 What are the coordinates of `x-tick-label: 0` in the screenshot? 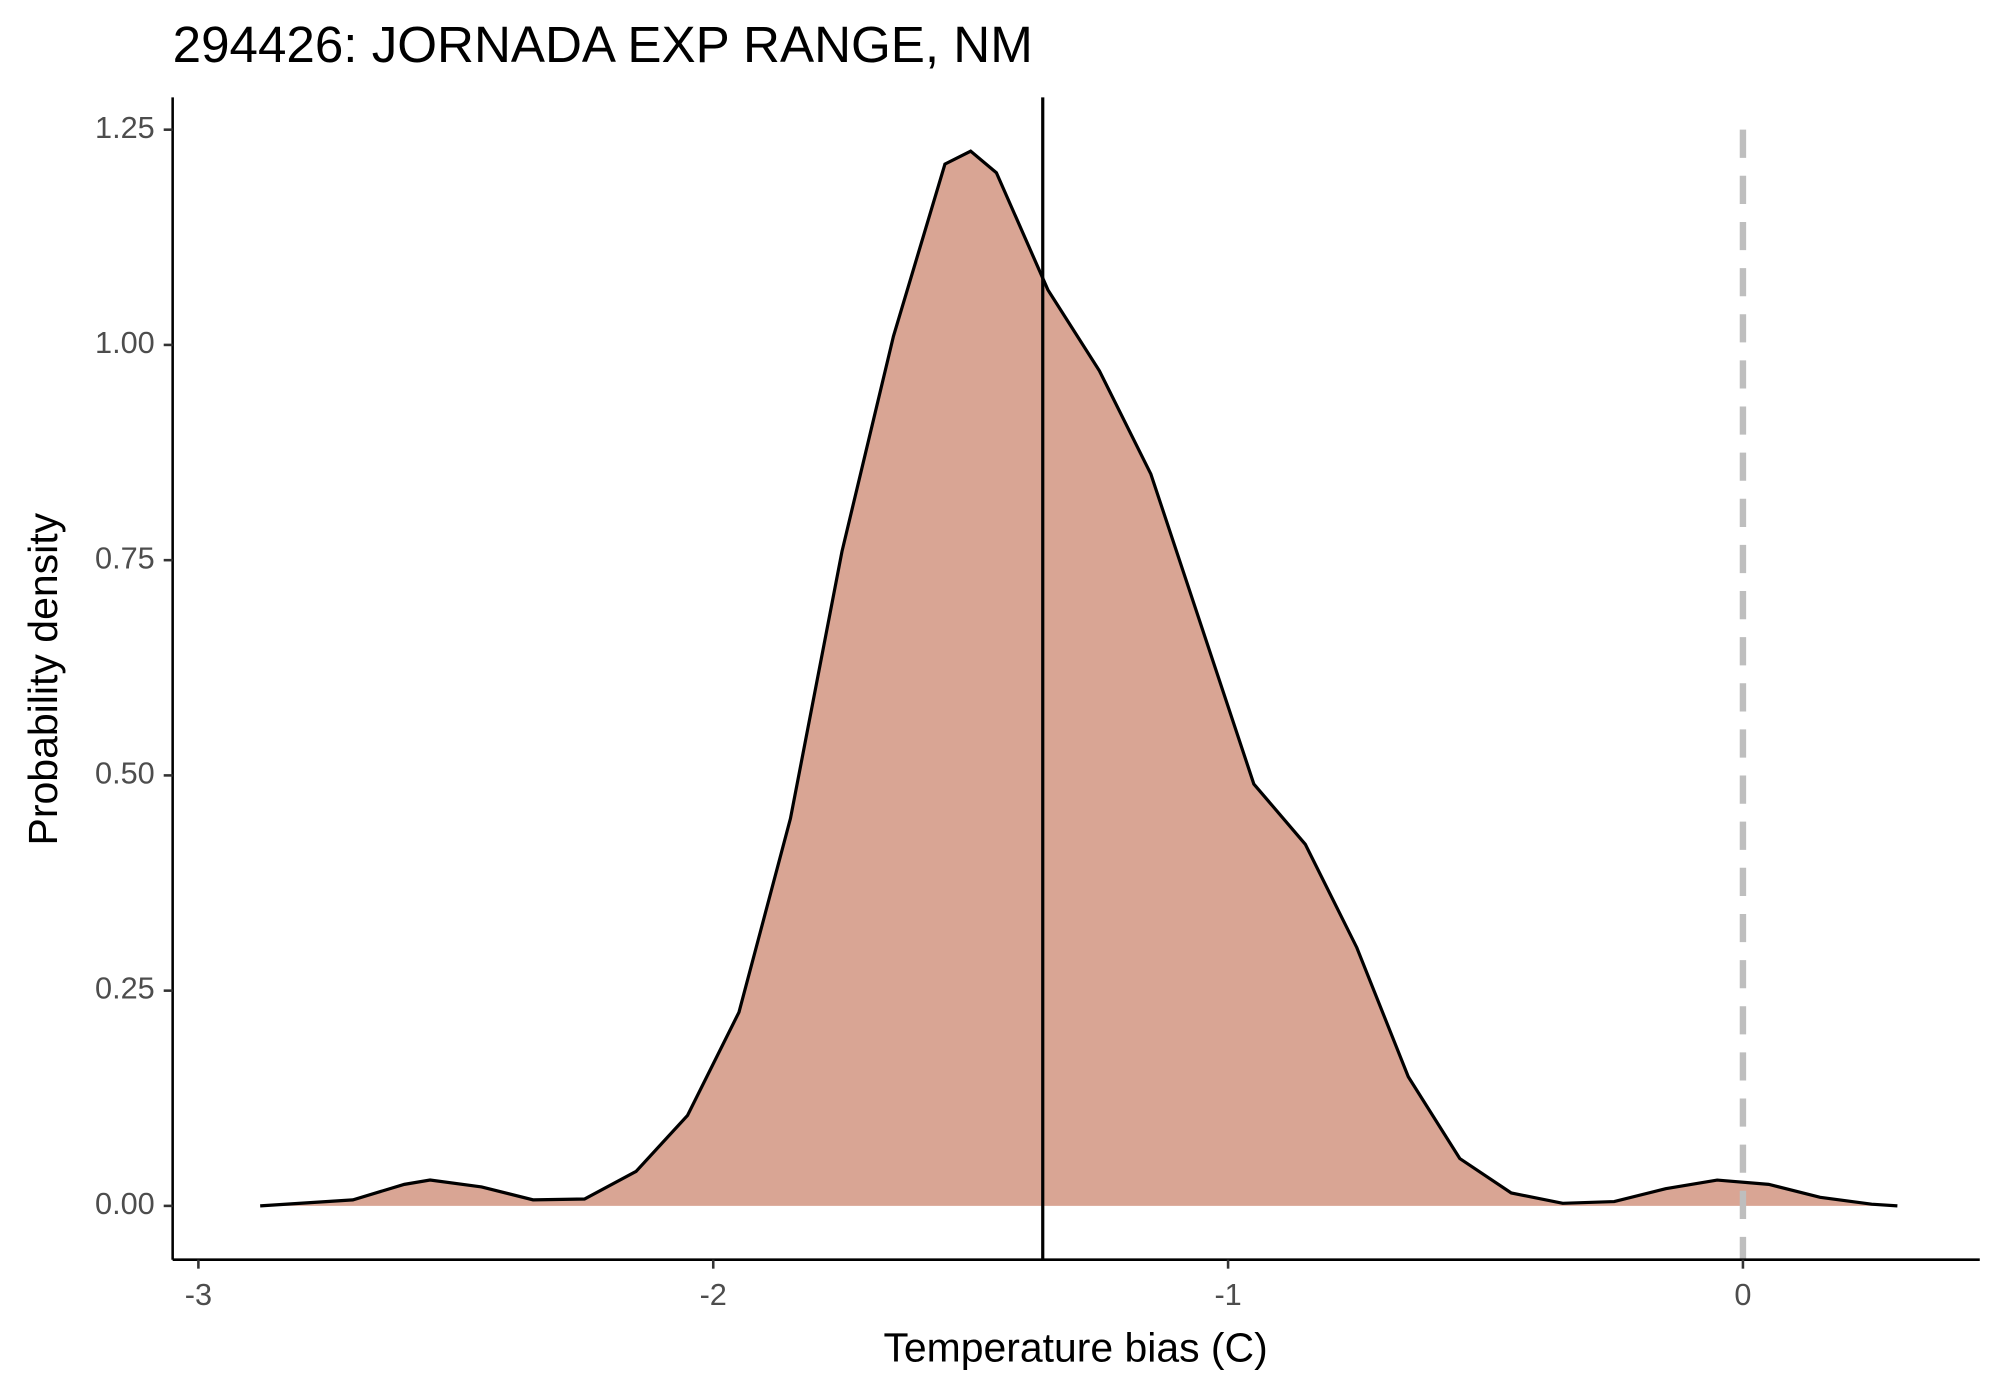 It's located at (1742, 1294).